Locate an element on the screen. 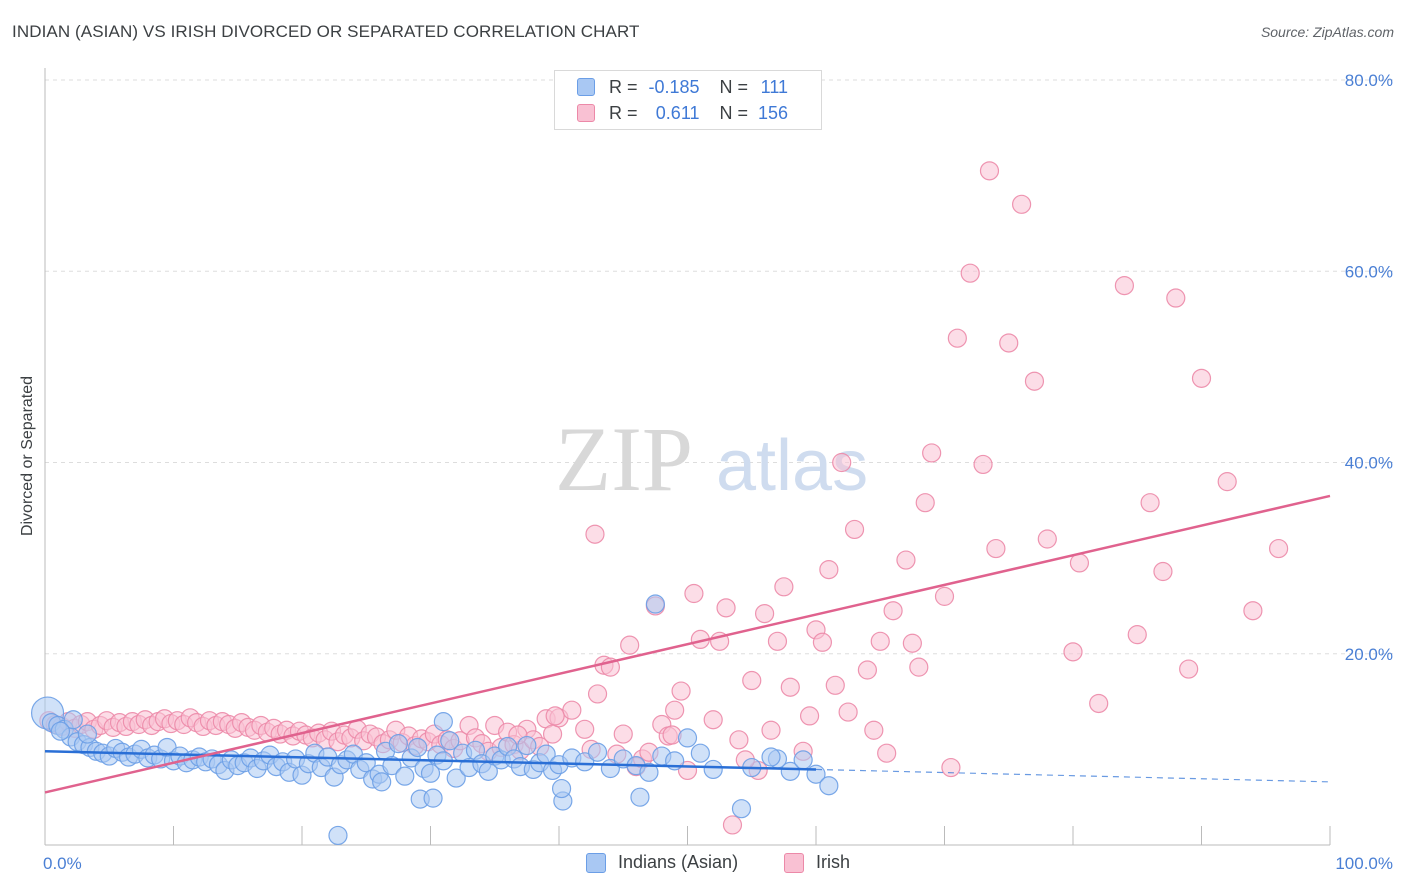 Image resolution: width=1406 pixels, height=892 pixels. series-legend: Indians (Asian) Irish is located at coordinates (703, 865).